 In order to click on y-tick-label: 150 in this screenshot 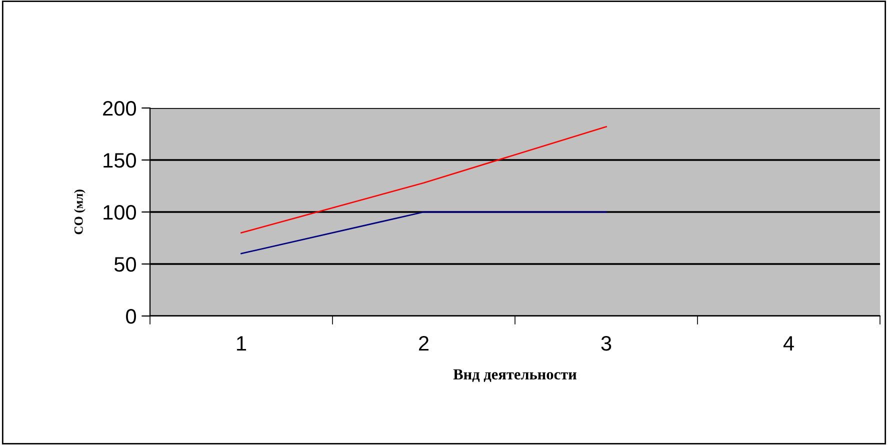, I will do `click(120, 160)`.